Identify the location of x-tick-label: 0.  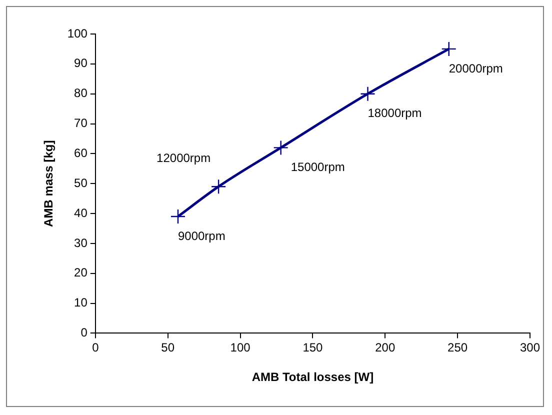
(96, 347).